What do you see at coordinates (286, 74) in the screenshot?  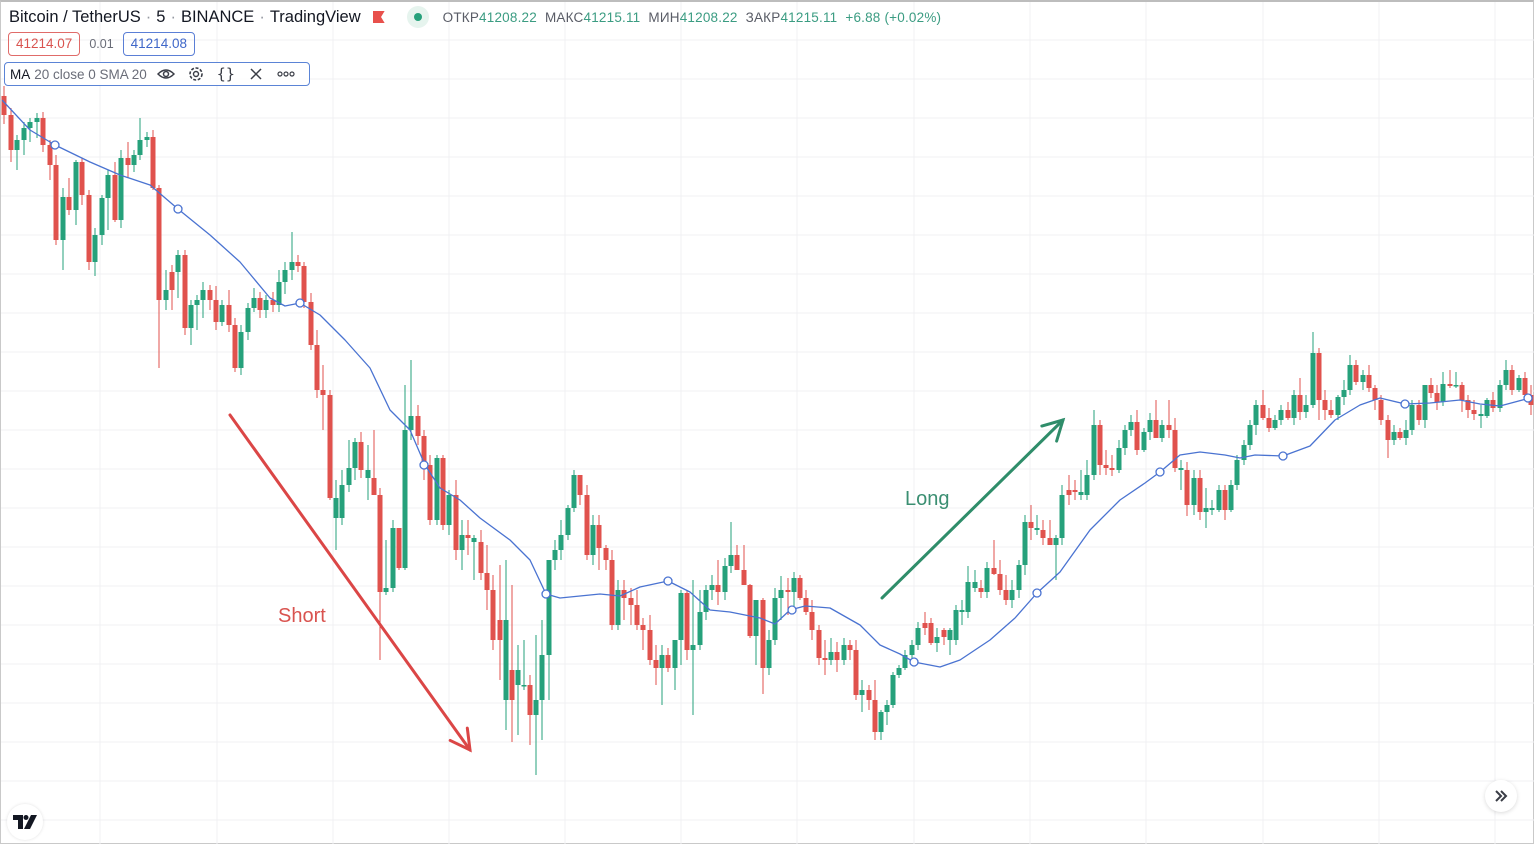 I see `more-icon` at bounding box center [286, 74].